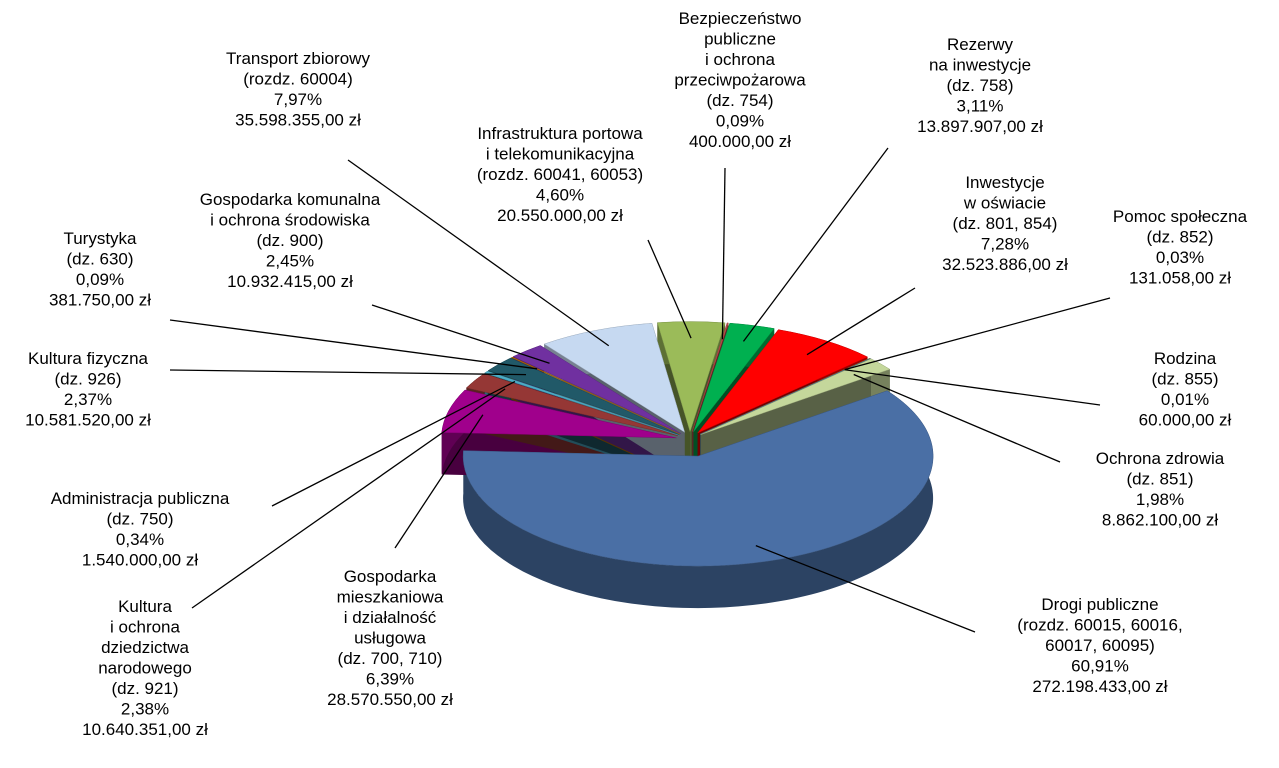  Describe the element at coordinates (390, 597) in the screenshot. I see `data-label: mieszkaniowa` at that location.